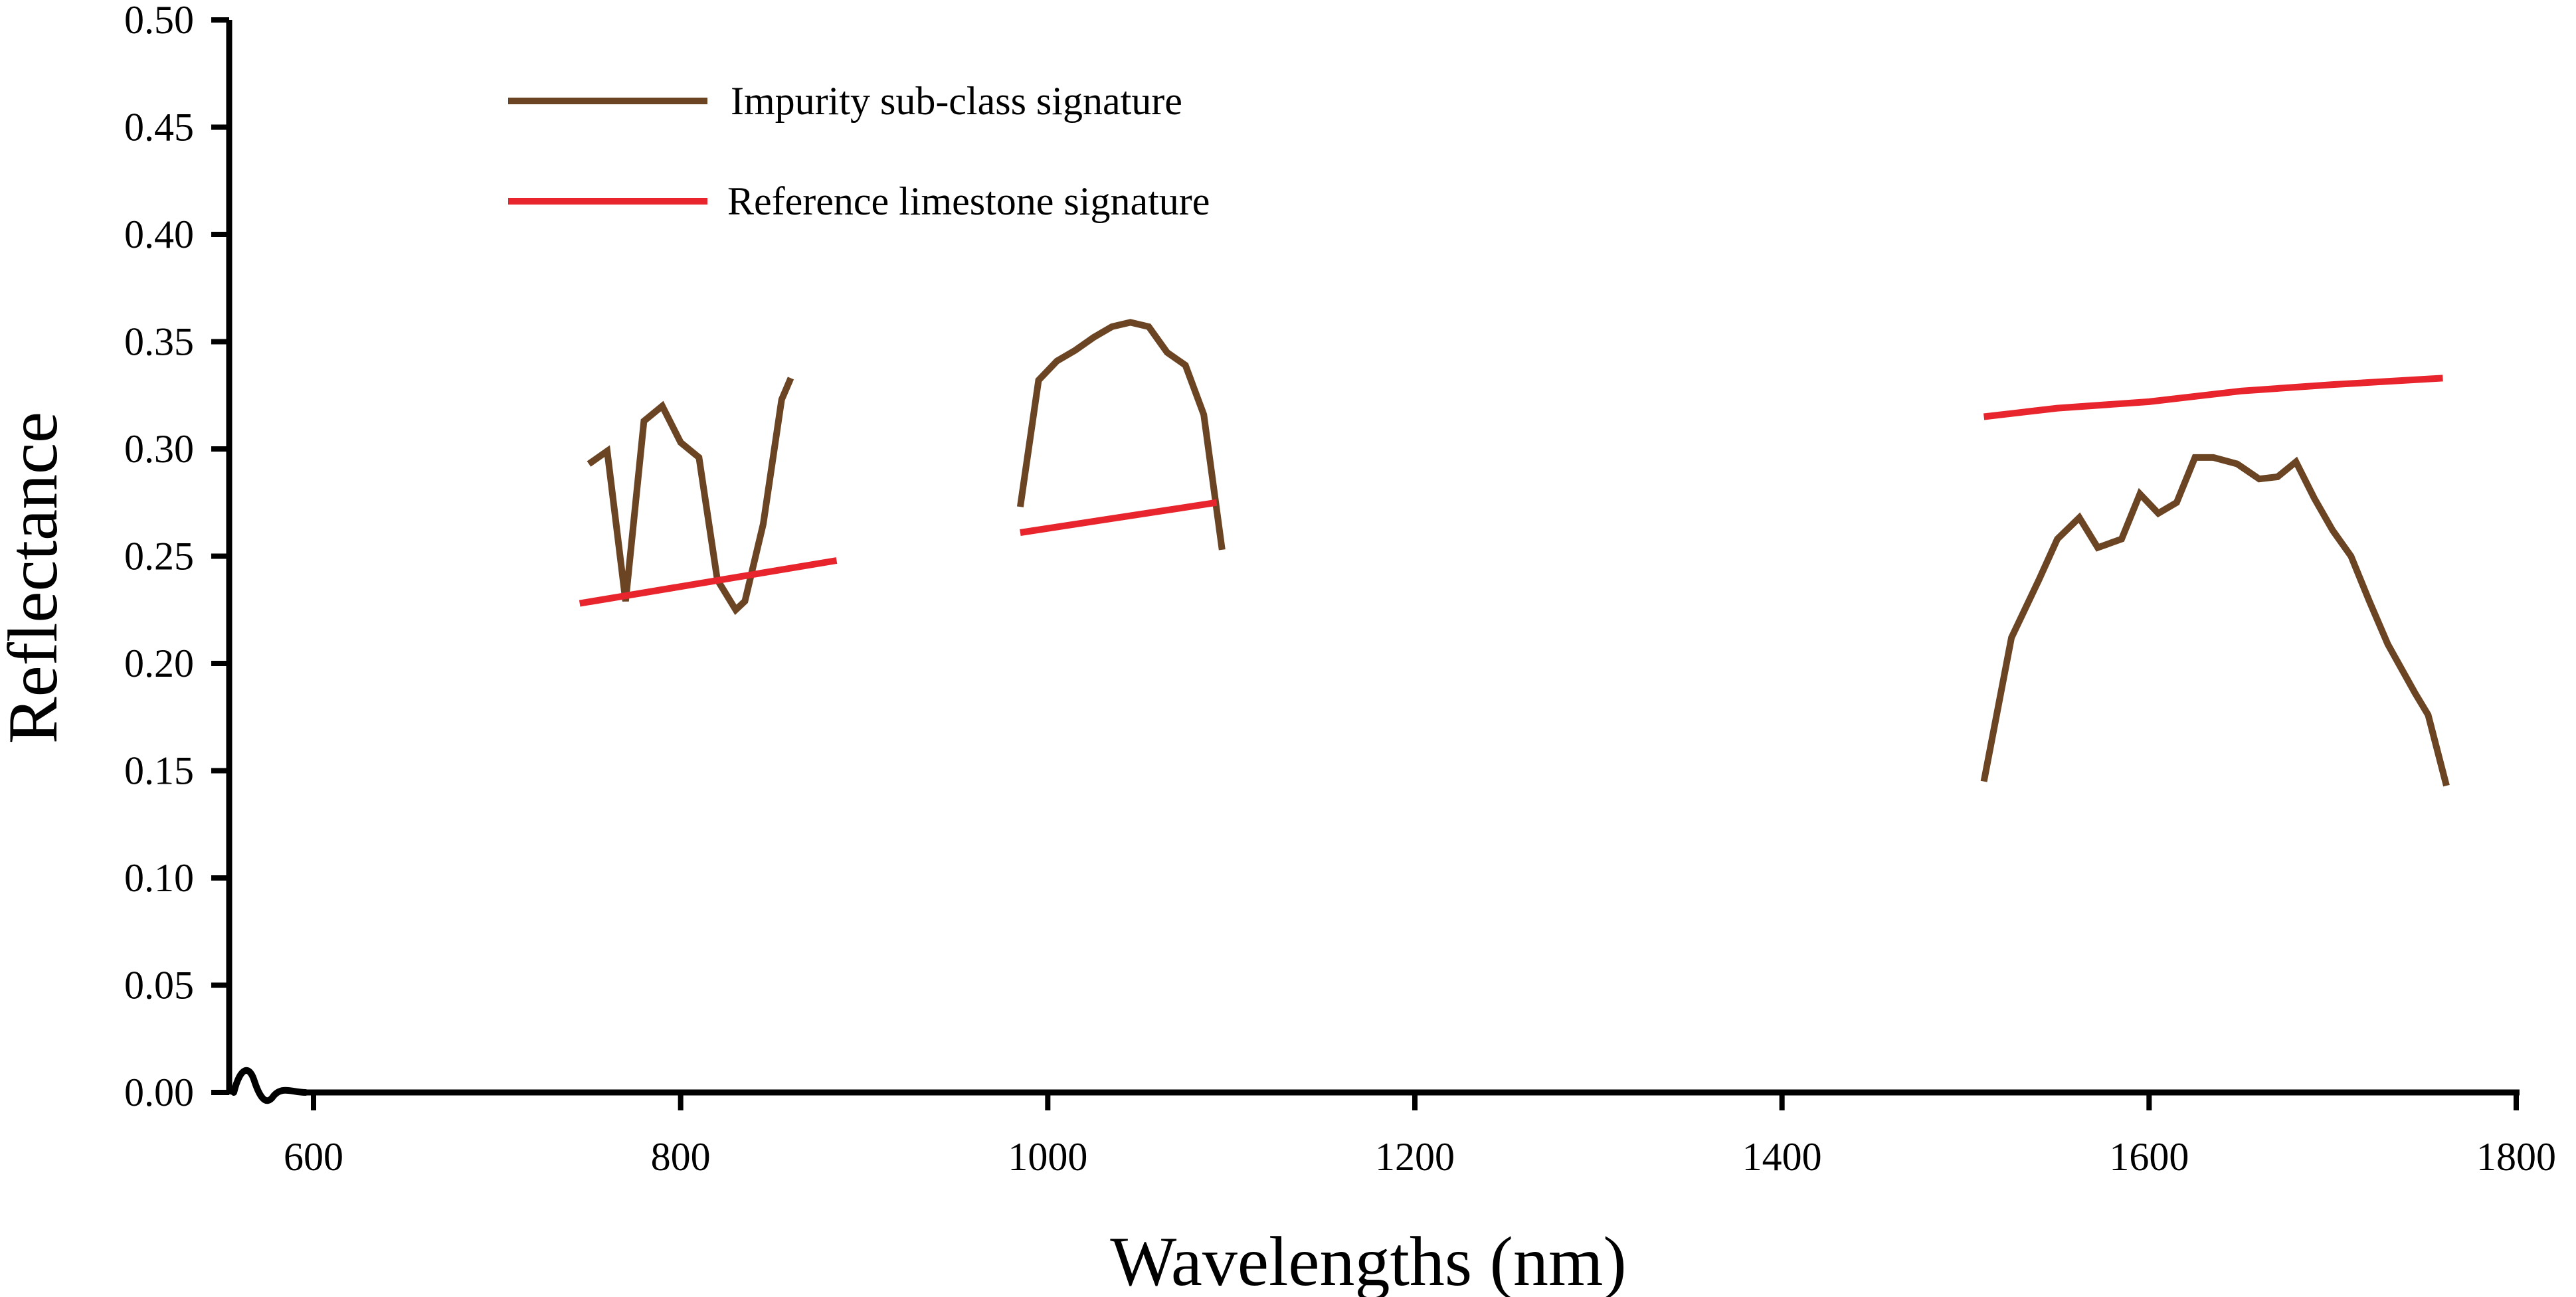 The image size is (2576, 1297). I want to click on x-tick-label: 1800, so click(2516, 1157).